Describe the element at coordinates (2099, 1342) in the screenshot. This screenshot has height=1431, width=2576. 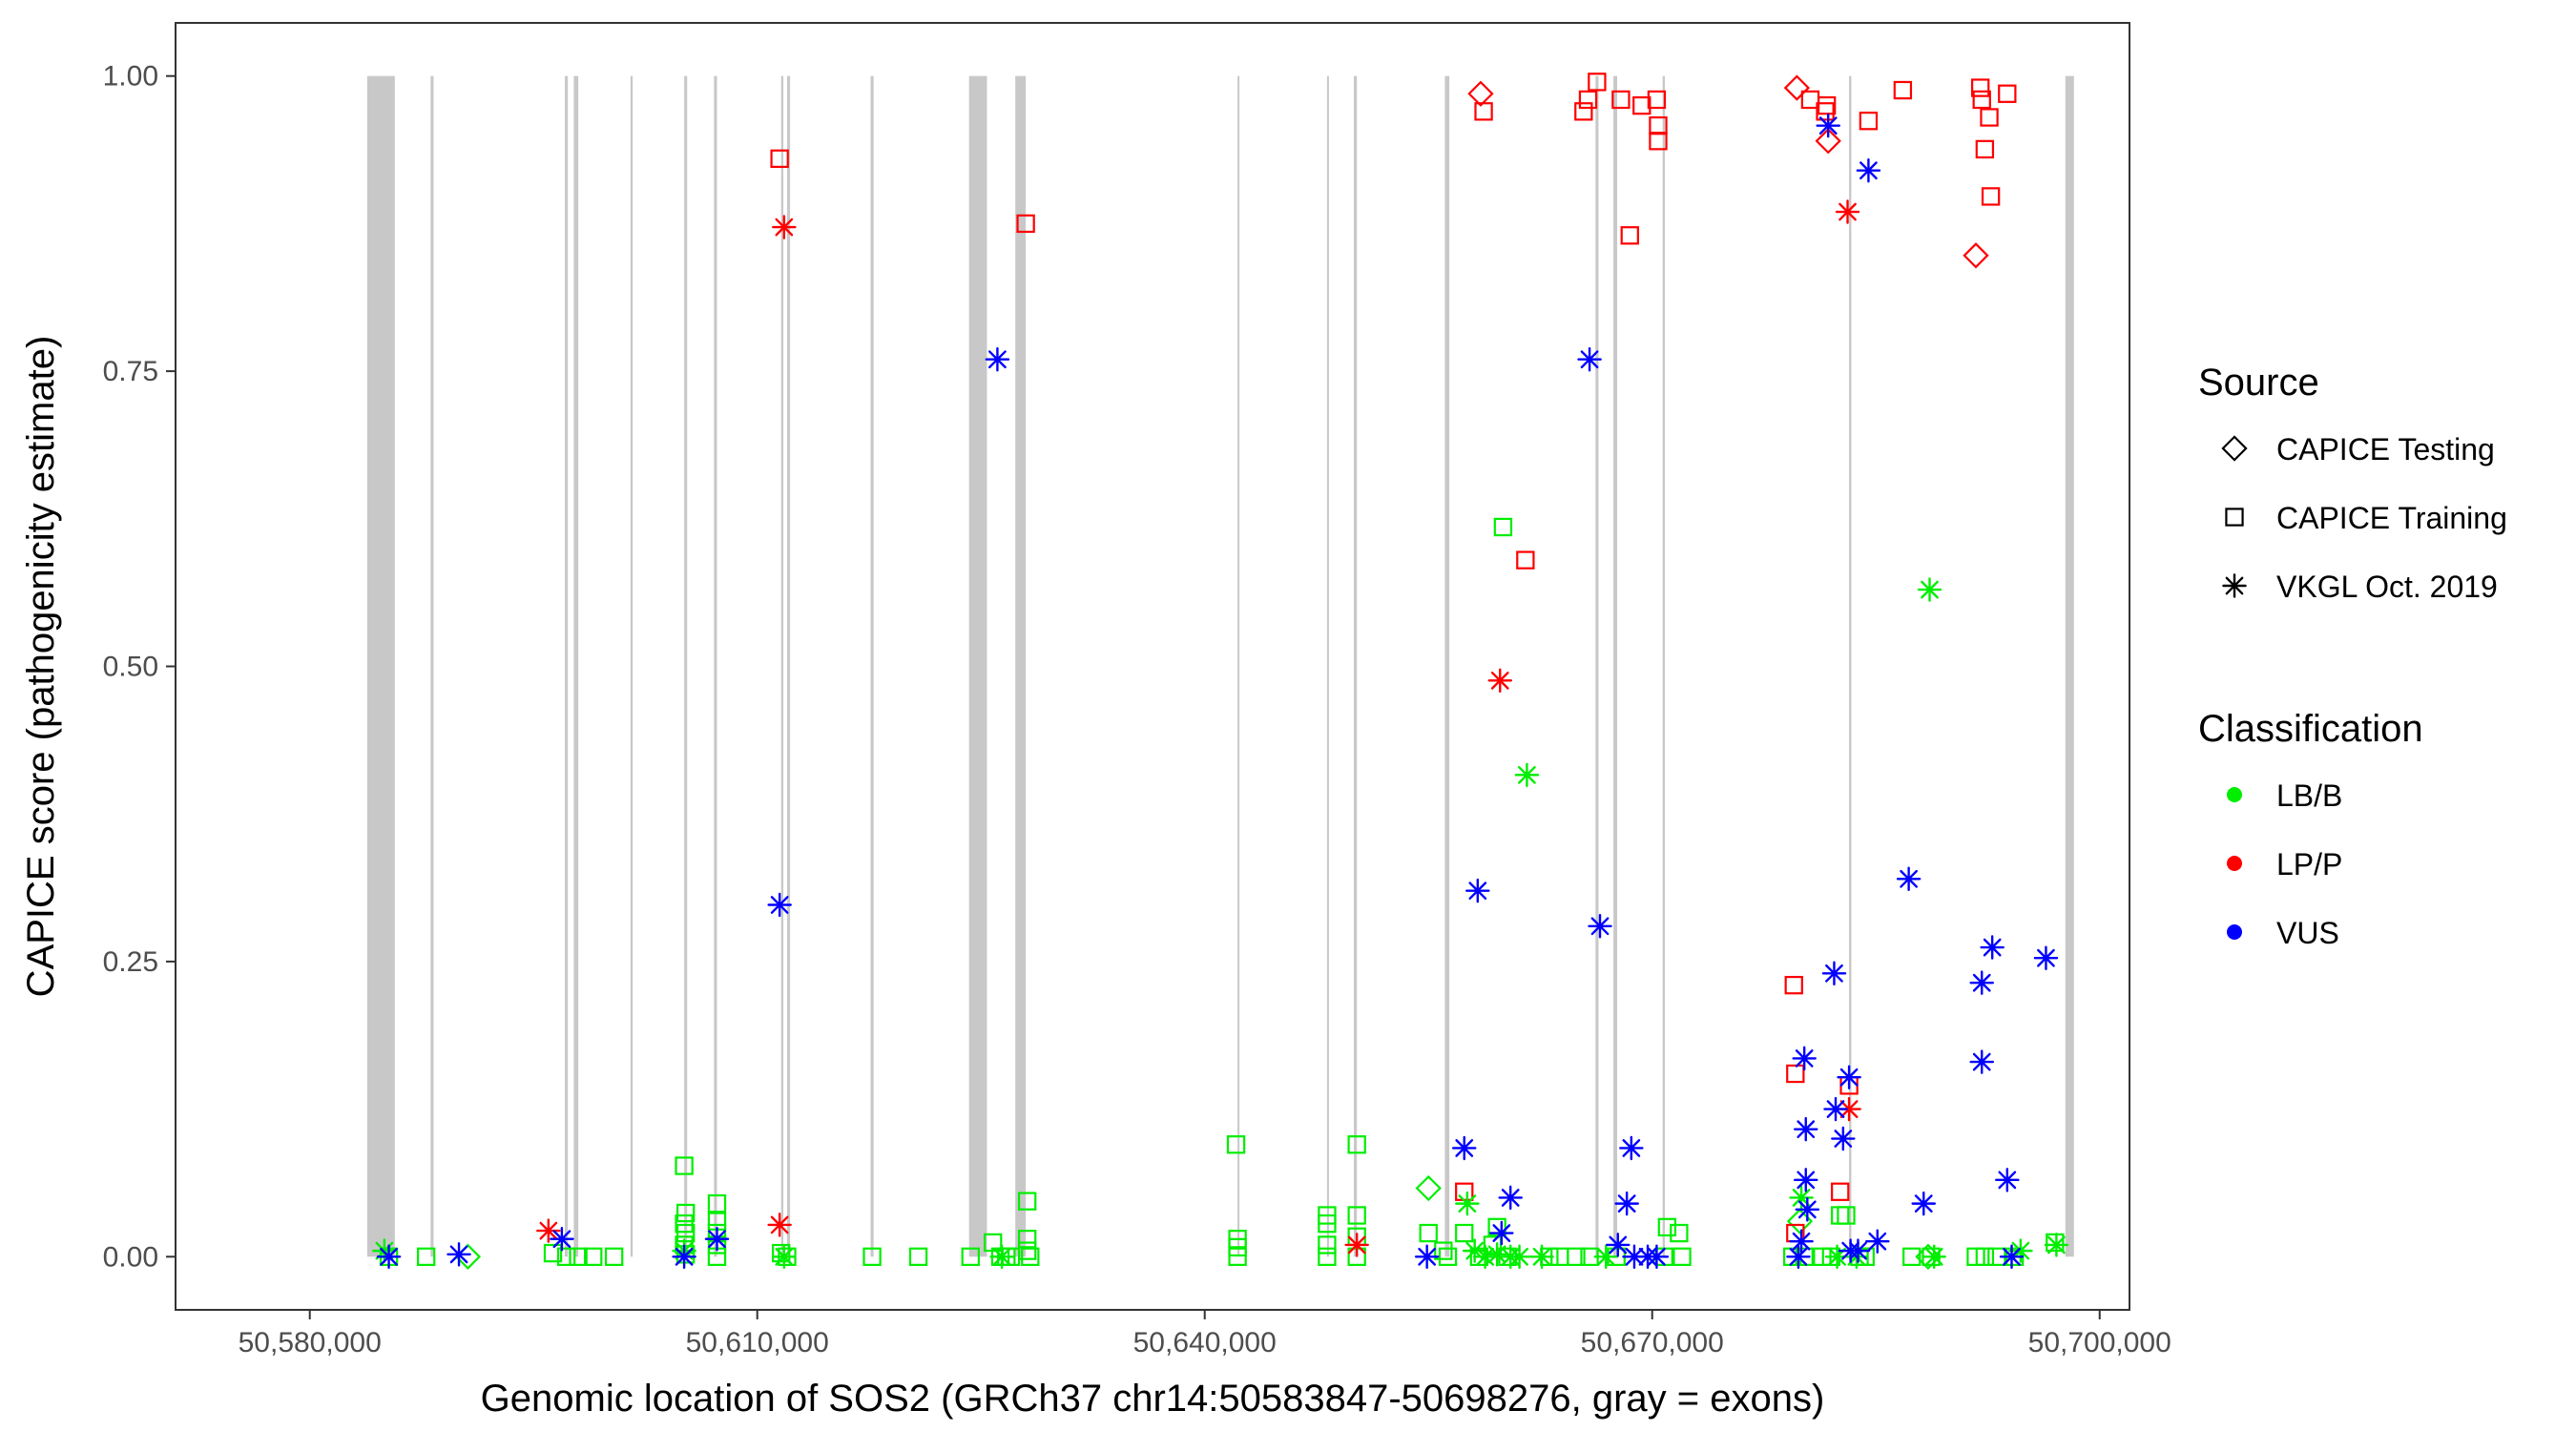
I see `x-tick-label: 50,700,000` at that location.